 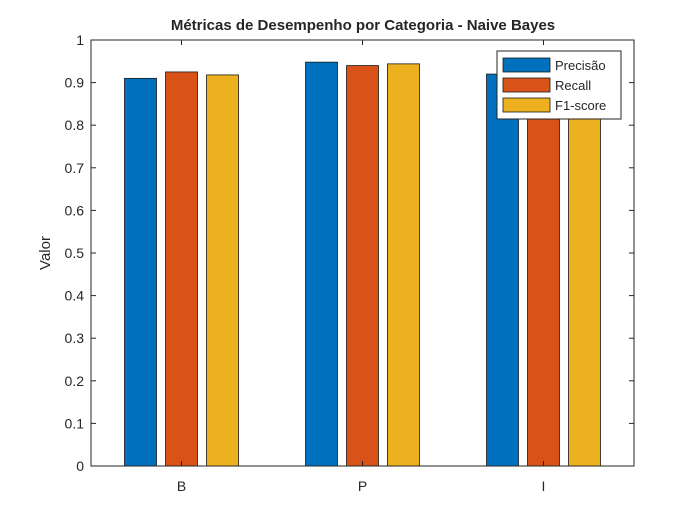 What do you see at coordinates (573, 85) in the screenshot?
I see `legend-label: Recall` at bounding box center [573, 85].